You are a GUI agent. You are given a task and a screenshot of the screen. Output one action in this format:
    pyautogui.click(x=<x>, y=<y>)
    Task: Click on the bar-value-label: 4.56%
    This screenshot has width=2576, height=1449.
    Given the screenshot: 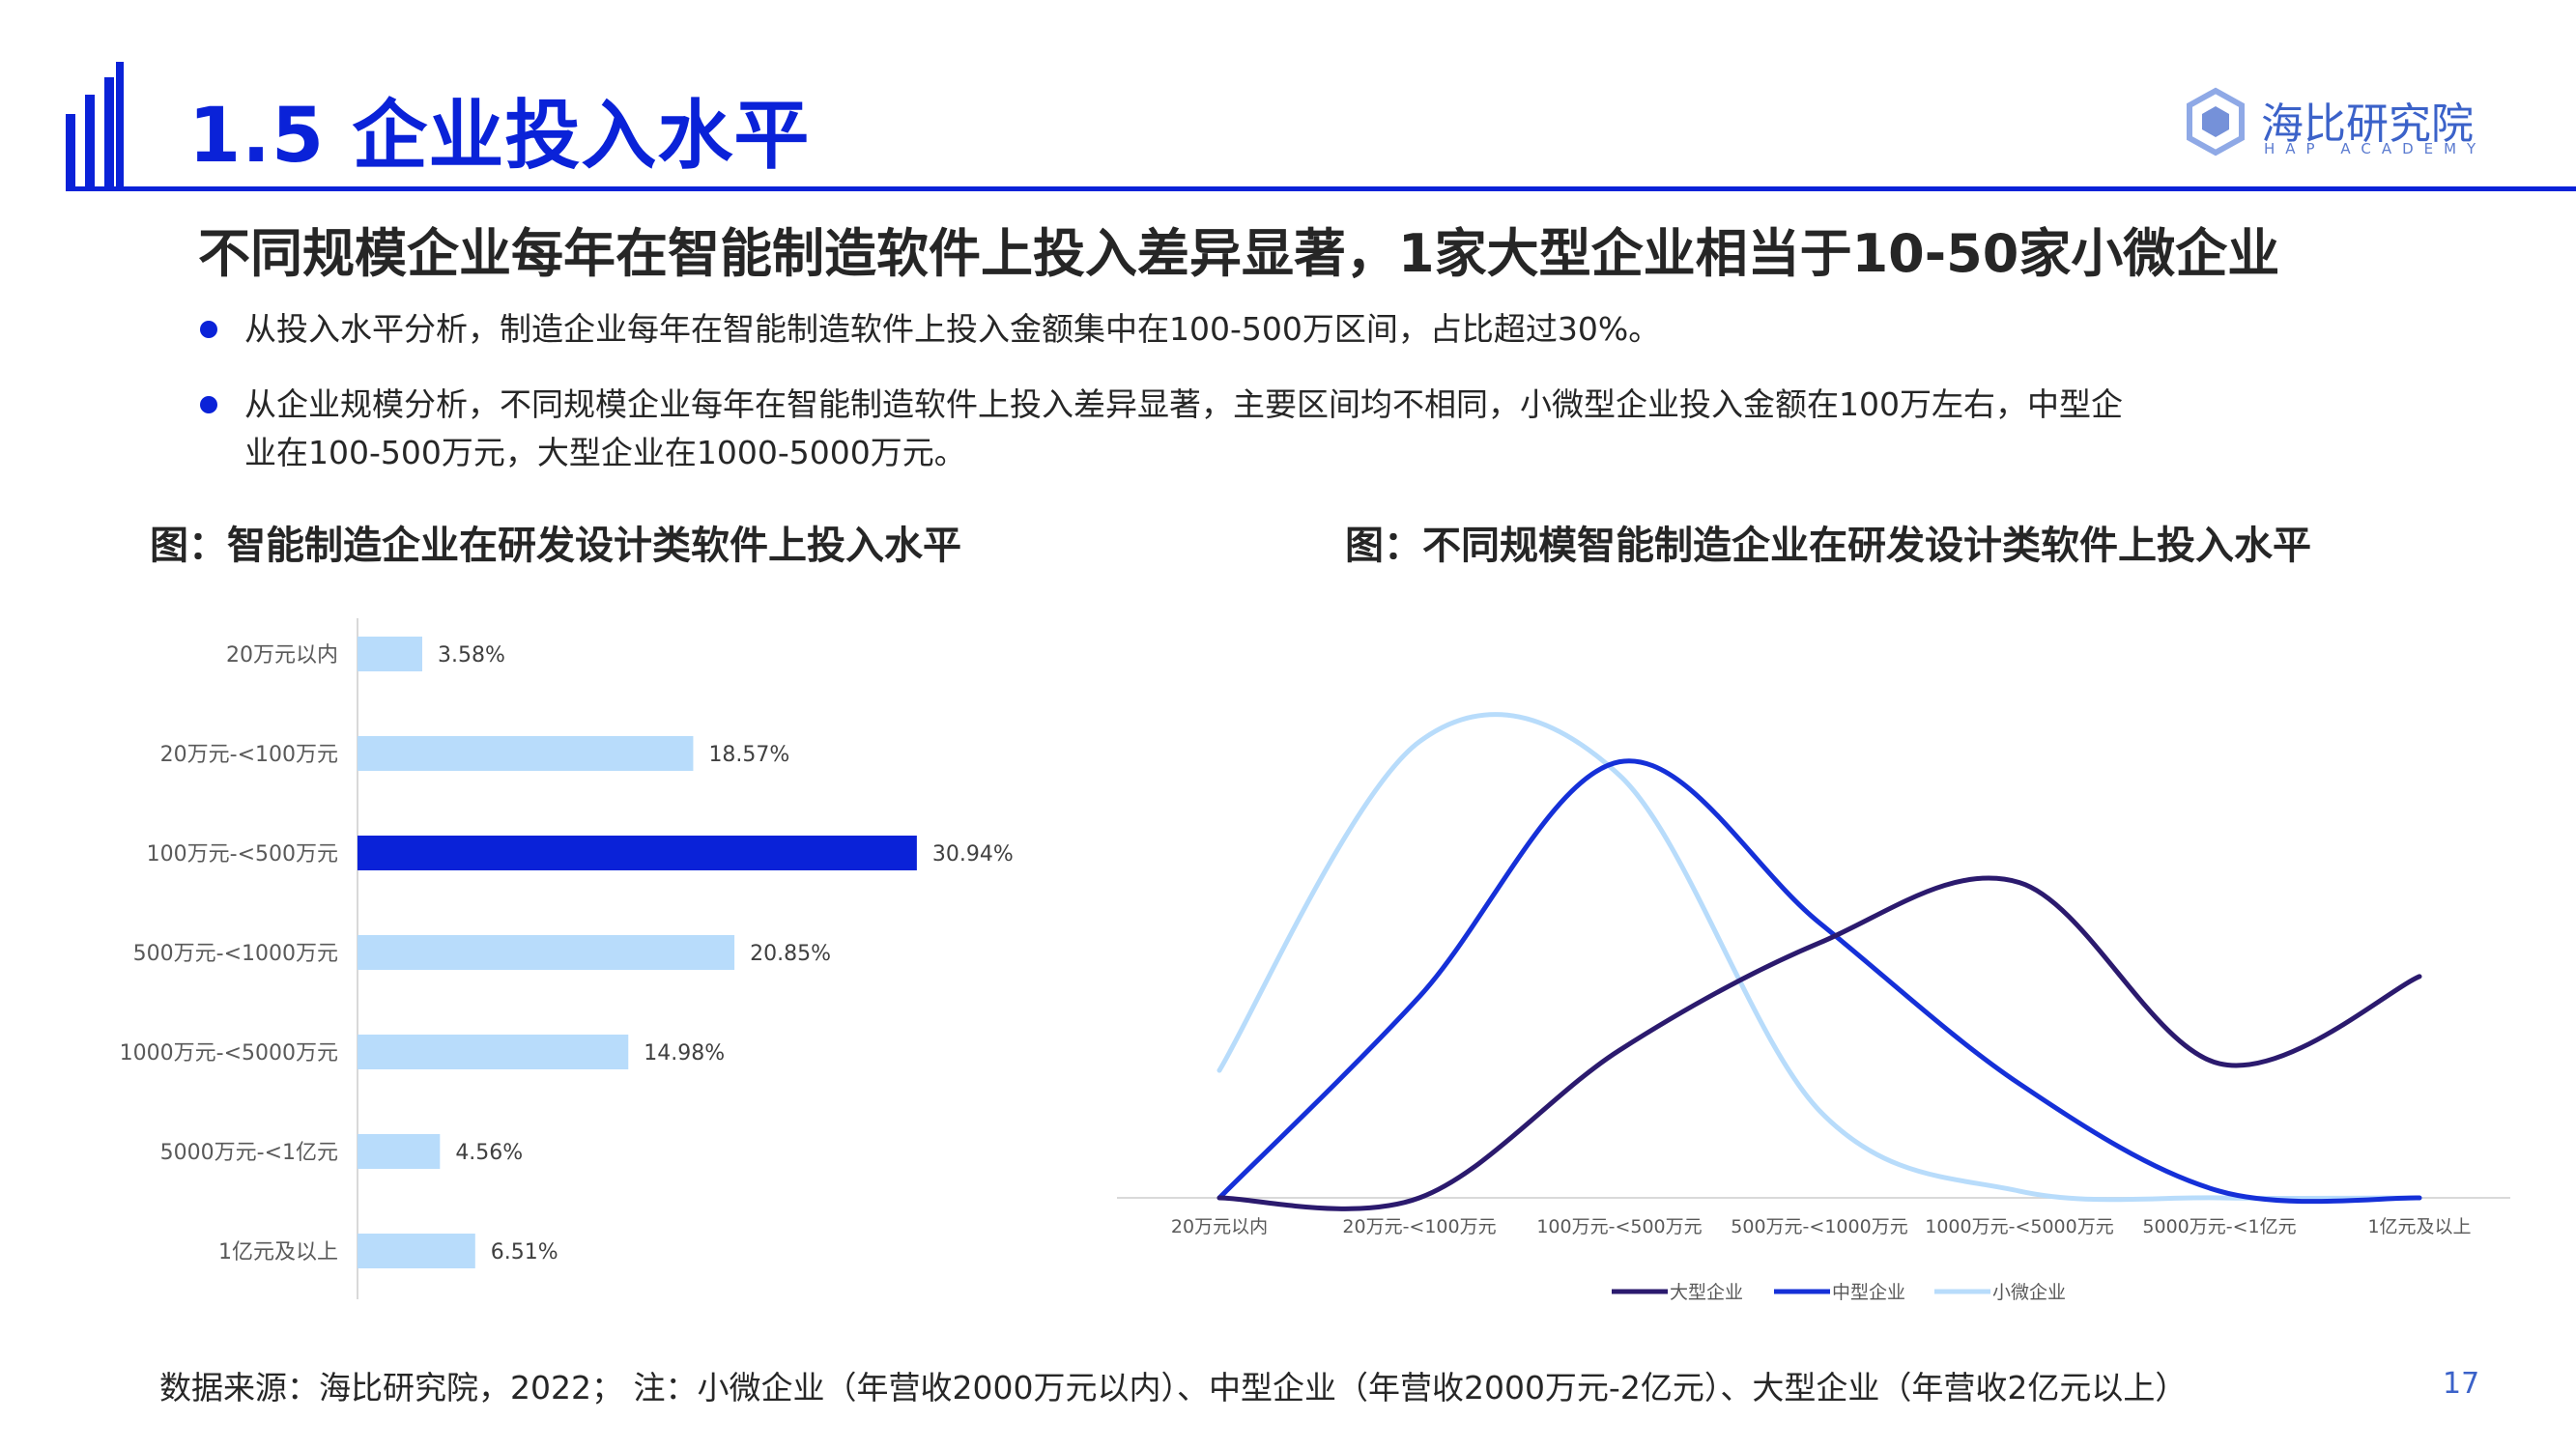 What is the action you would take?
    pyautogui.click(x=489, y=1153)
    